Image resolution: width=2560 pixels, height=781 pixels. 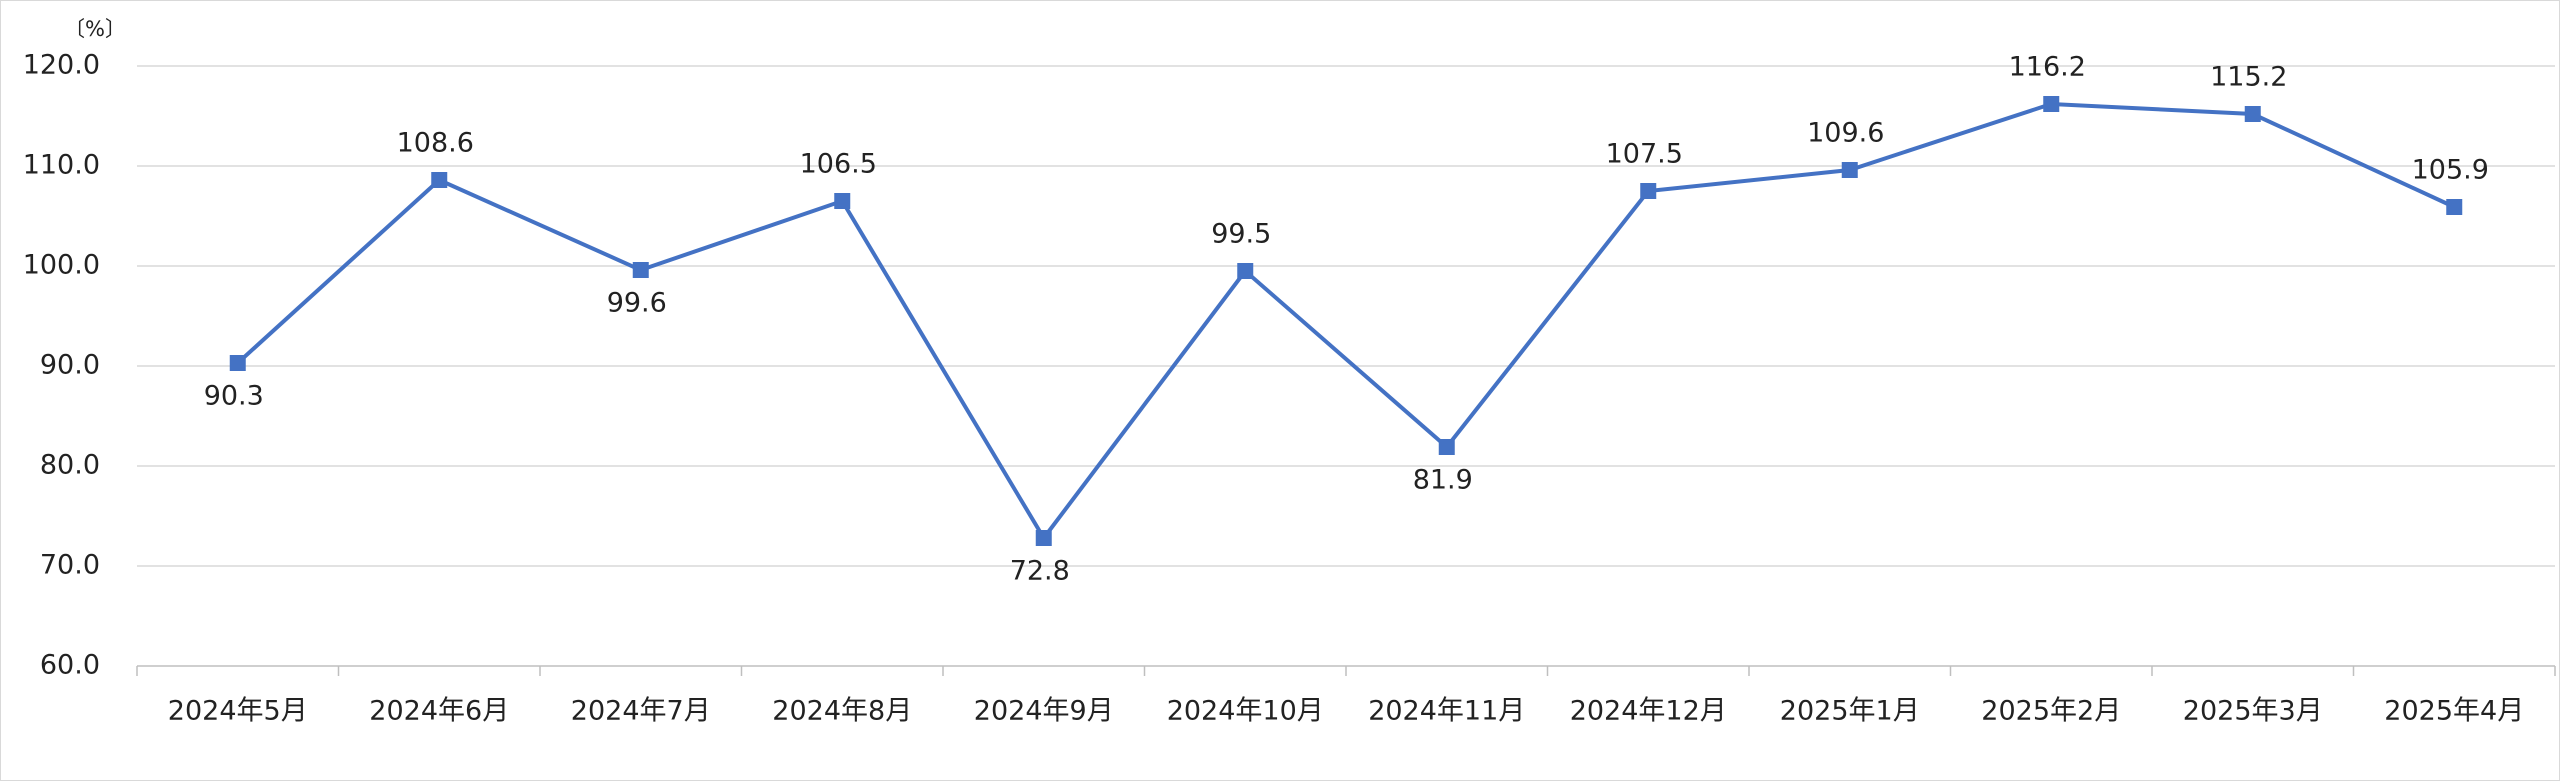 I want to click on data-label: 115.2, so click(x=2248, y=77).